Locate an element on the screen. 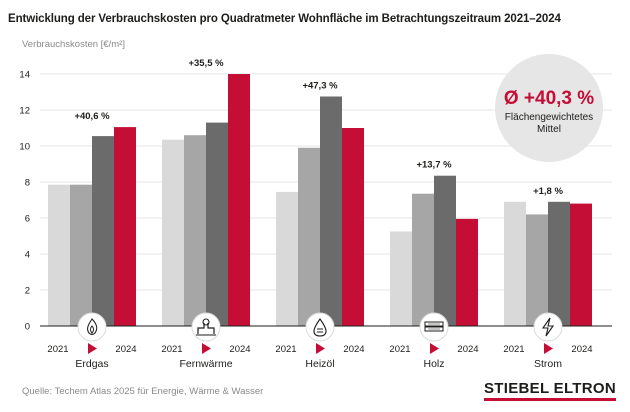 Image resolution: width=630 pixels, height=412 pixels. flame-inner is located at coordinates (92, 329).